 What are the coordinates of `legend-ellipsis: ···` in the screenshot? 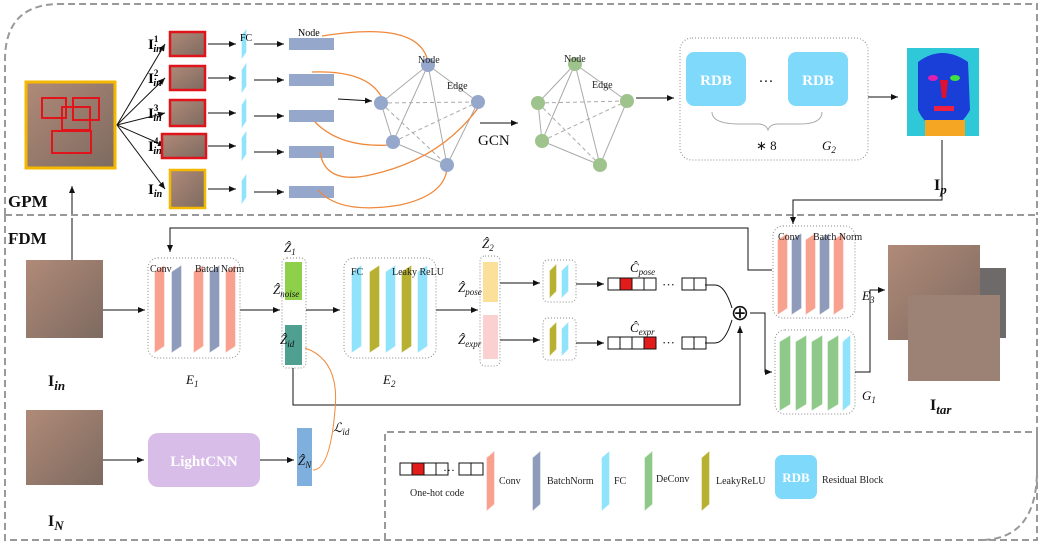 It's located at (449, 470).